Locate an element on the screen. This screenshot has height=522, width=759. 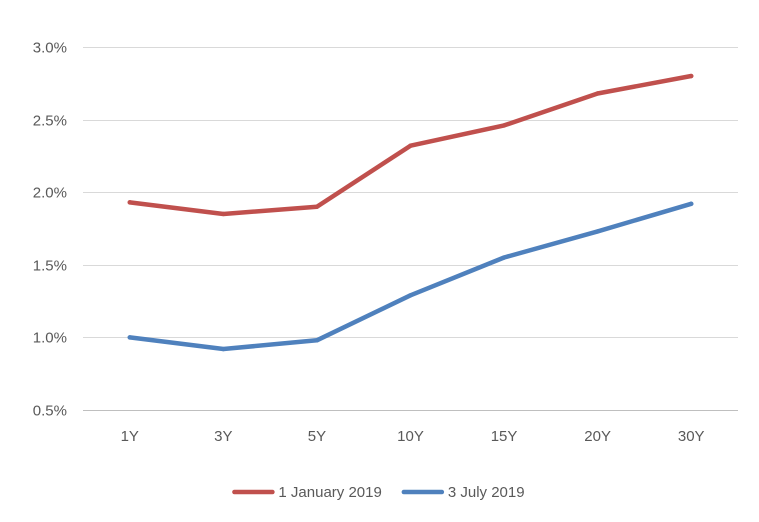
legend-item-2: 3 July 2019 is located at coordinates (463, 492).